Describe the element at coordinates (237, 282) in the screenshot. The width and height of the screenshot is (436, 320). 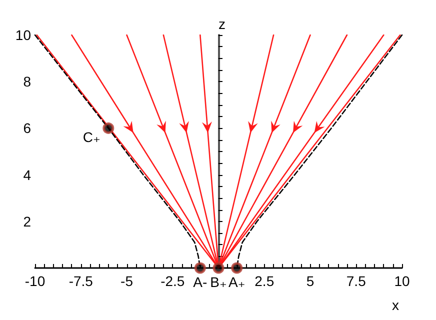
I see `annotation: A₊` at that location.